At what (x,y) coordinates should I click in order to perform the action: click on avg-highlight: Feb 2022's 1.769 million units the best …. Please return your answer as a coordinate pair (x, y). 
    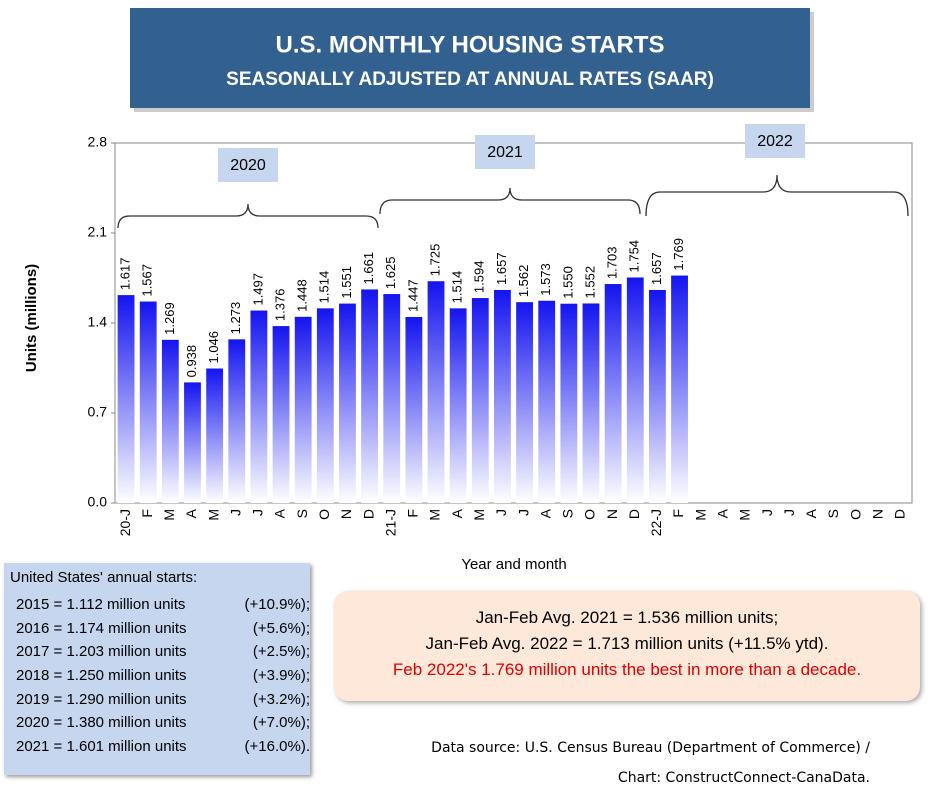
    Looking at the image, I should click on (627, 669).